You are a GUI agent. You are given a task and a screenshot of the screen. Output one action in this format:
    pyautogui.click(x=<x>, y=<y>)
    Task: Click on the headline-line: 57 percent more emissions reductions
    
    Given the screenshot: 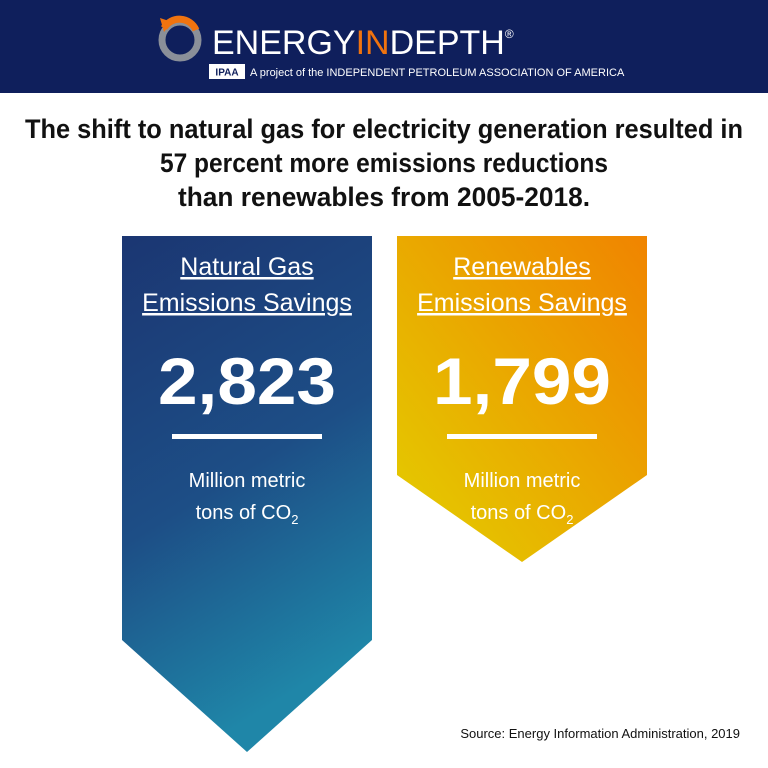 What is the action you would take?
    pyautogui.click(x=384, y=163)
    